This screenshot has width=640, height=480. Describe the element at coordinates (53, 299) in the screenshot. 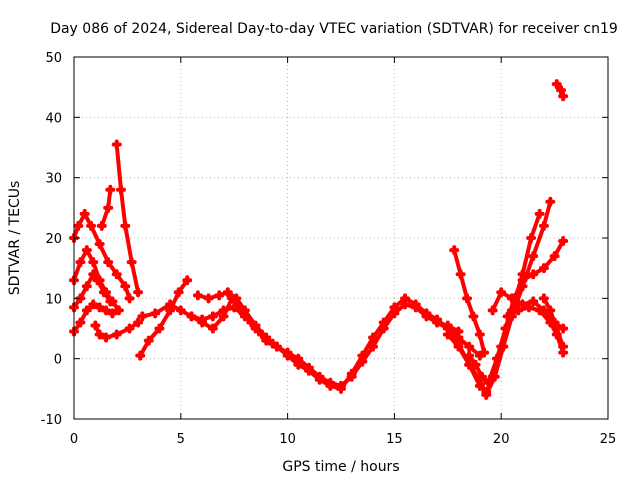

I see `y-tick-label: 10` at that location.